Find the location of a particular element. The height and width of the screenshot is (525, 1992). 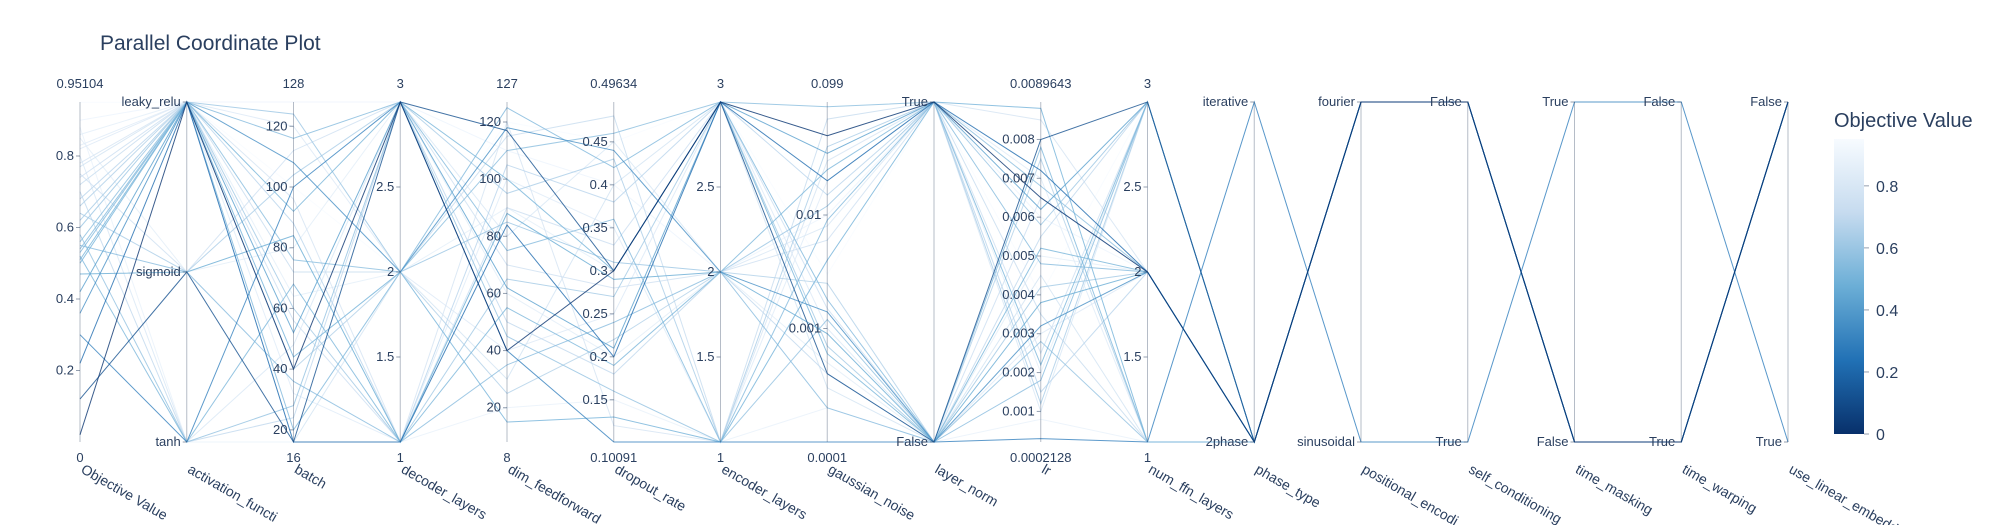

tick-label: 0.008 is located at coordinates (1018, 138).